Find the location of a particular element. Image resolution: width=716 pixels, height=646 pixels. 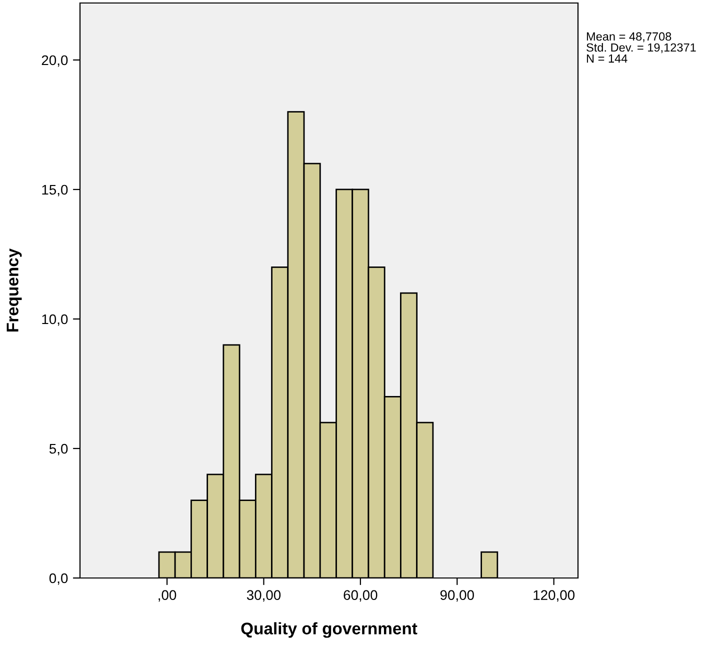

x-tick-label: 30,00 is located at coordinates (263, 596).